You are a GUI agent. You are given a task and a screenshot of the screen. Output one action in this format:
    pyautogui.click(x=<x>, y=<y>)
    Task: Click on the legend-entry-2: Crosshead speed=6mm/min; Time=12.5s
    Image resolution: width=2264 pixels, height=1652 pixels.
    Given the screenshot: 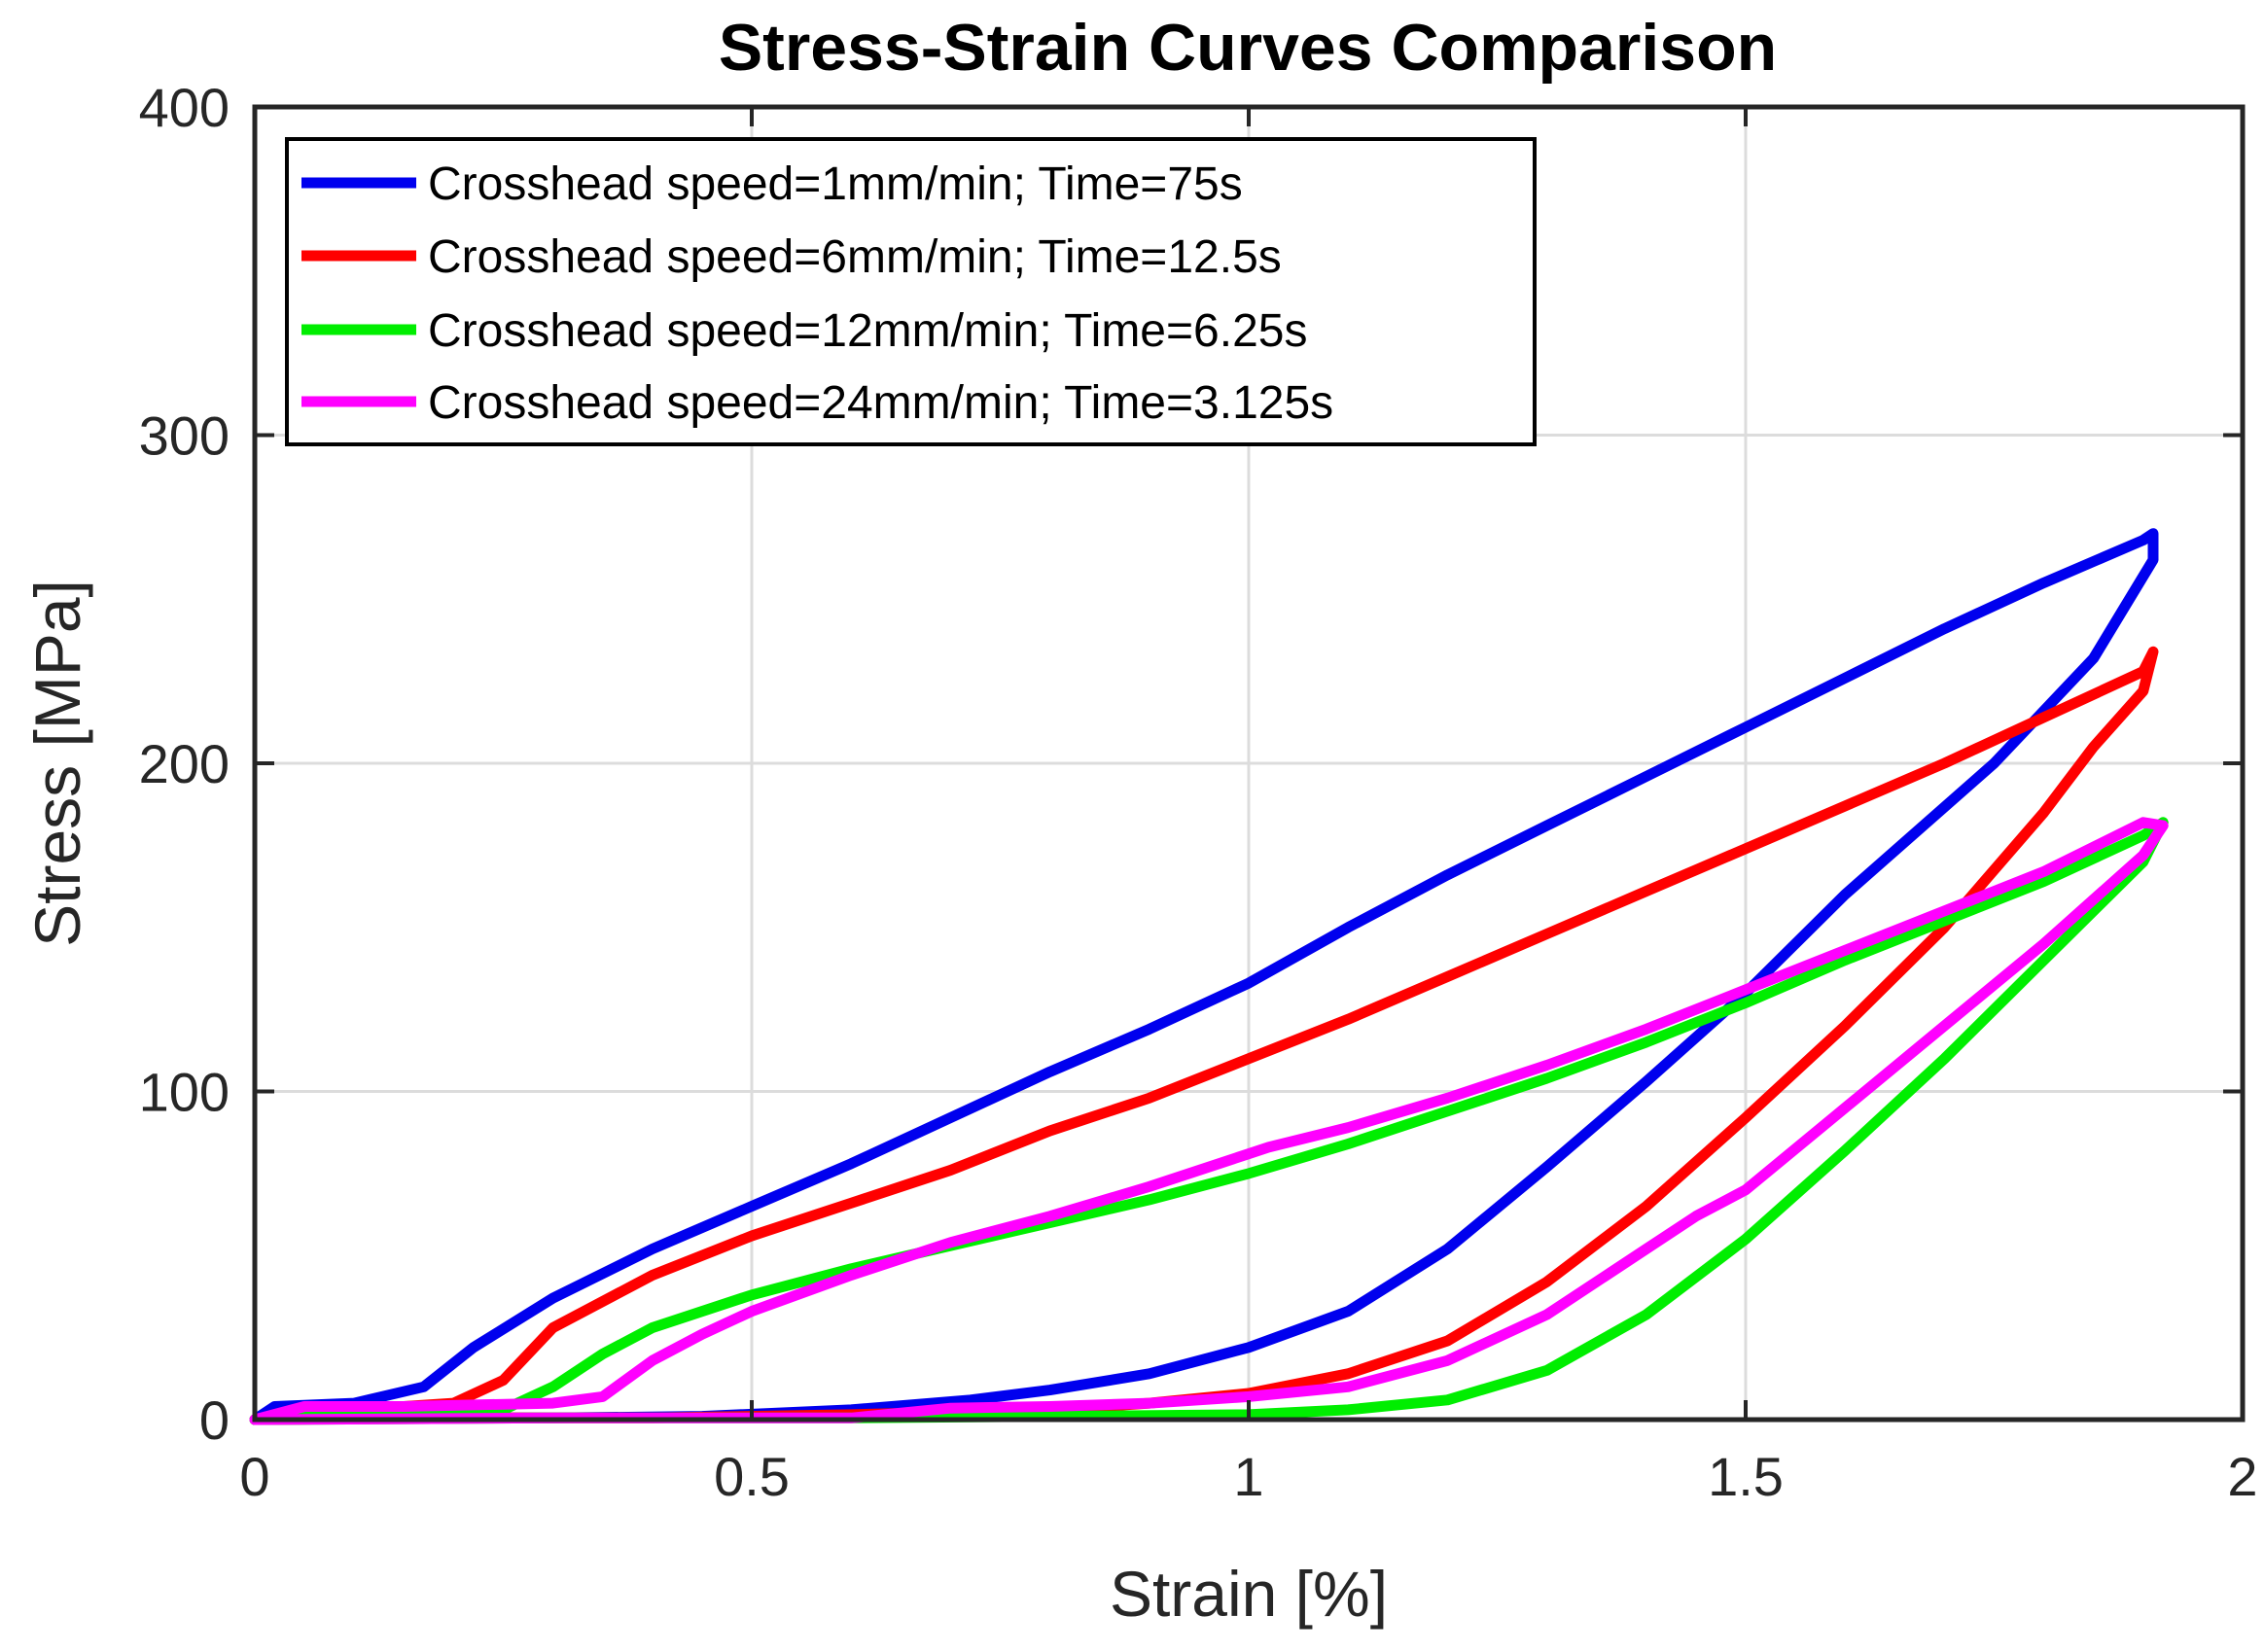 What is the action you would take?
    pyautogui.click(x=855, y=257)
    